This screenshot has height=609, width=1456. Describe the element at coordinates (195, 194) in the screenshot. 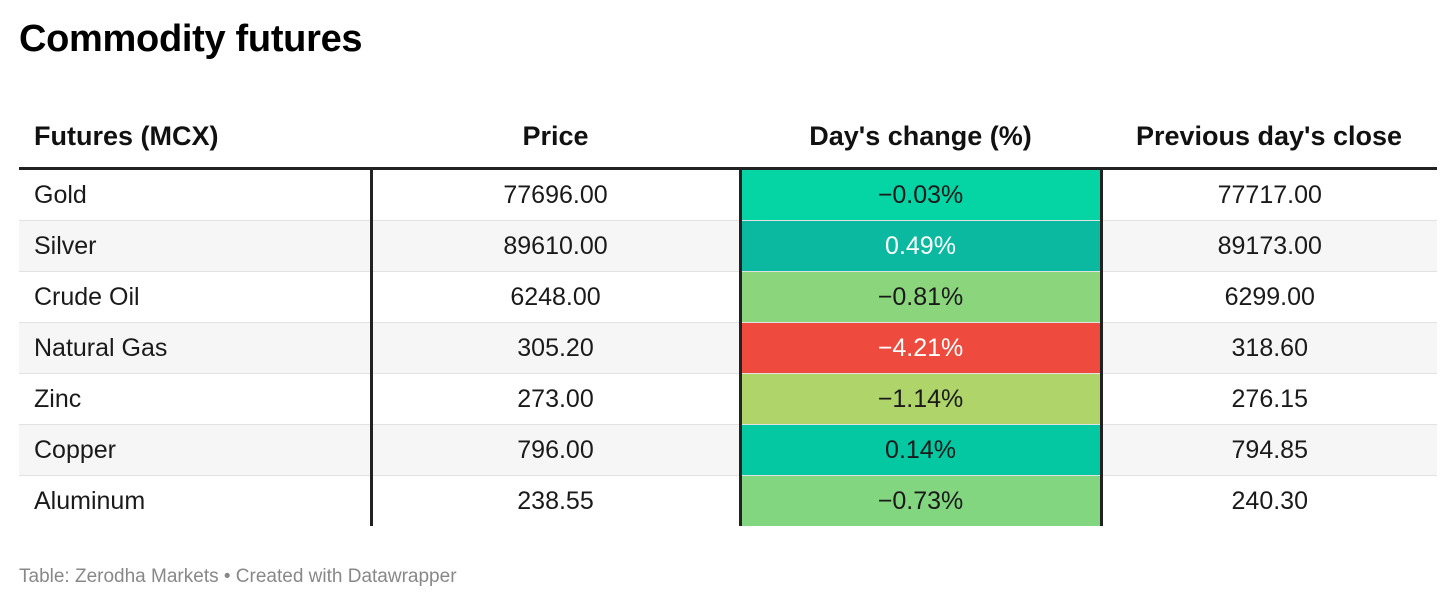

I see `cell-futures-name: Gold` at that location.